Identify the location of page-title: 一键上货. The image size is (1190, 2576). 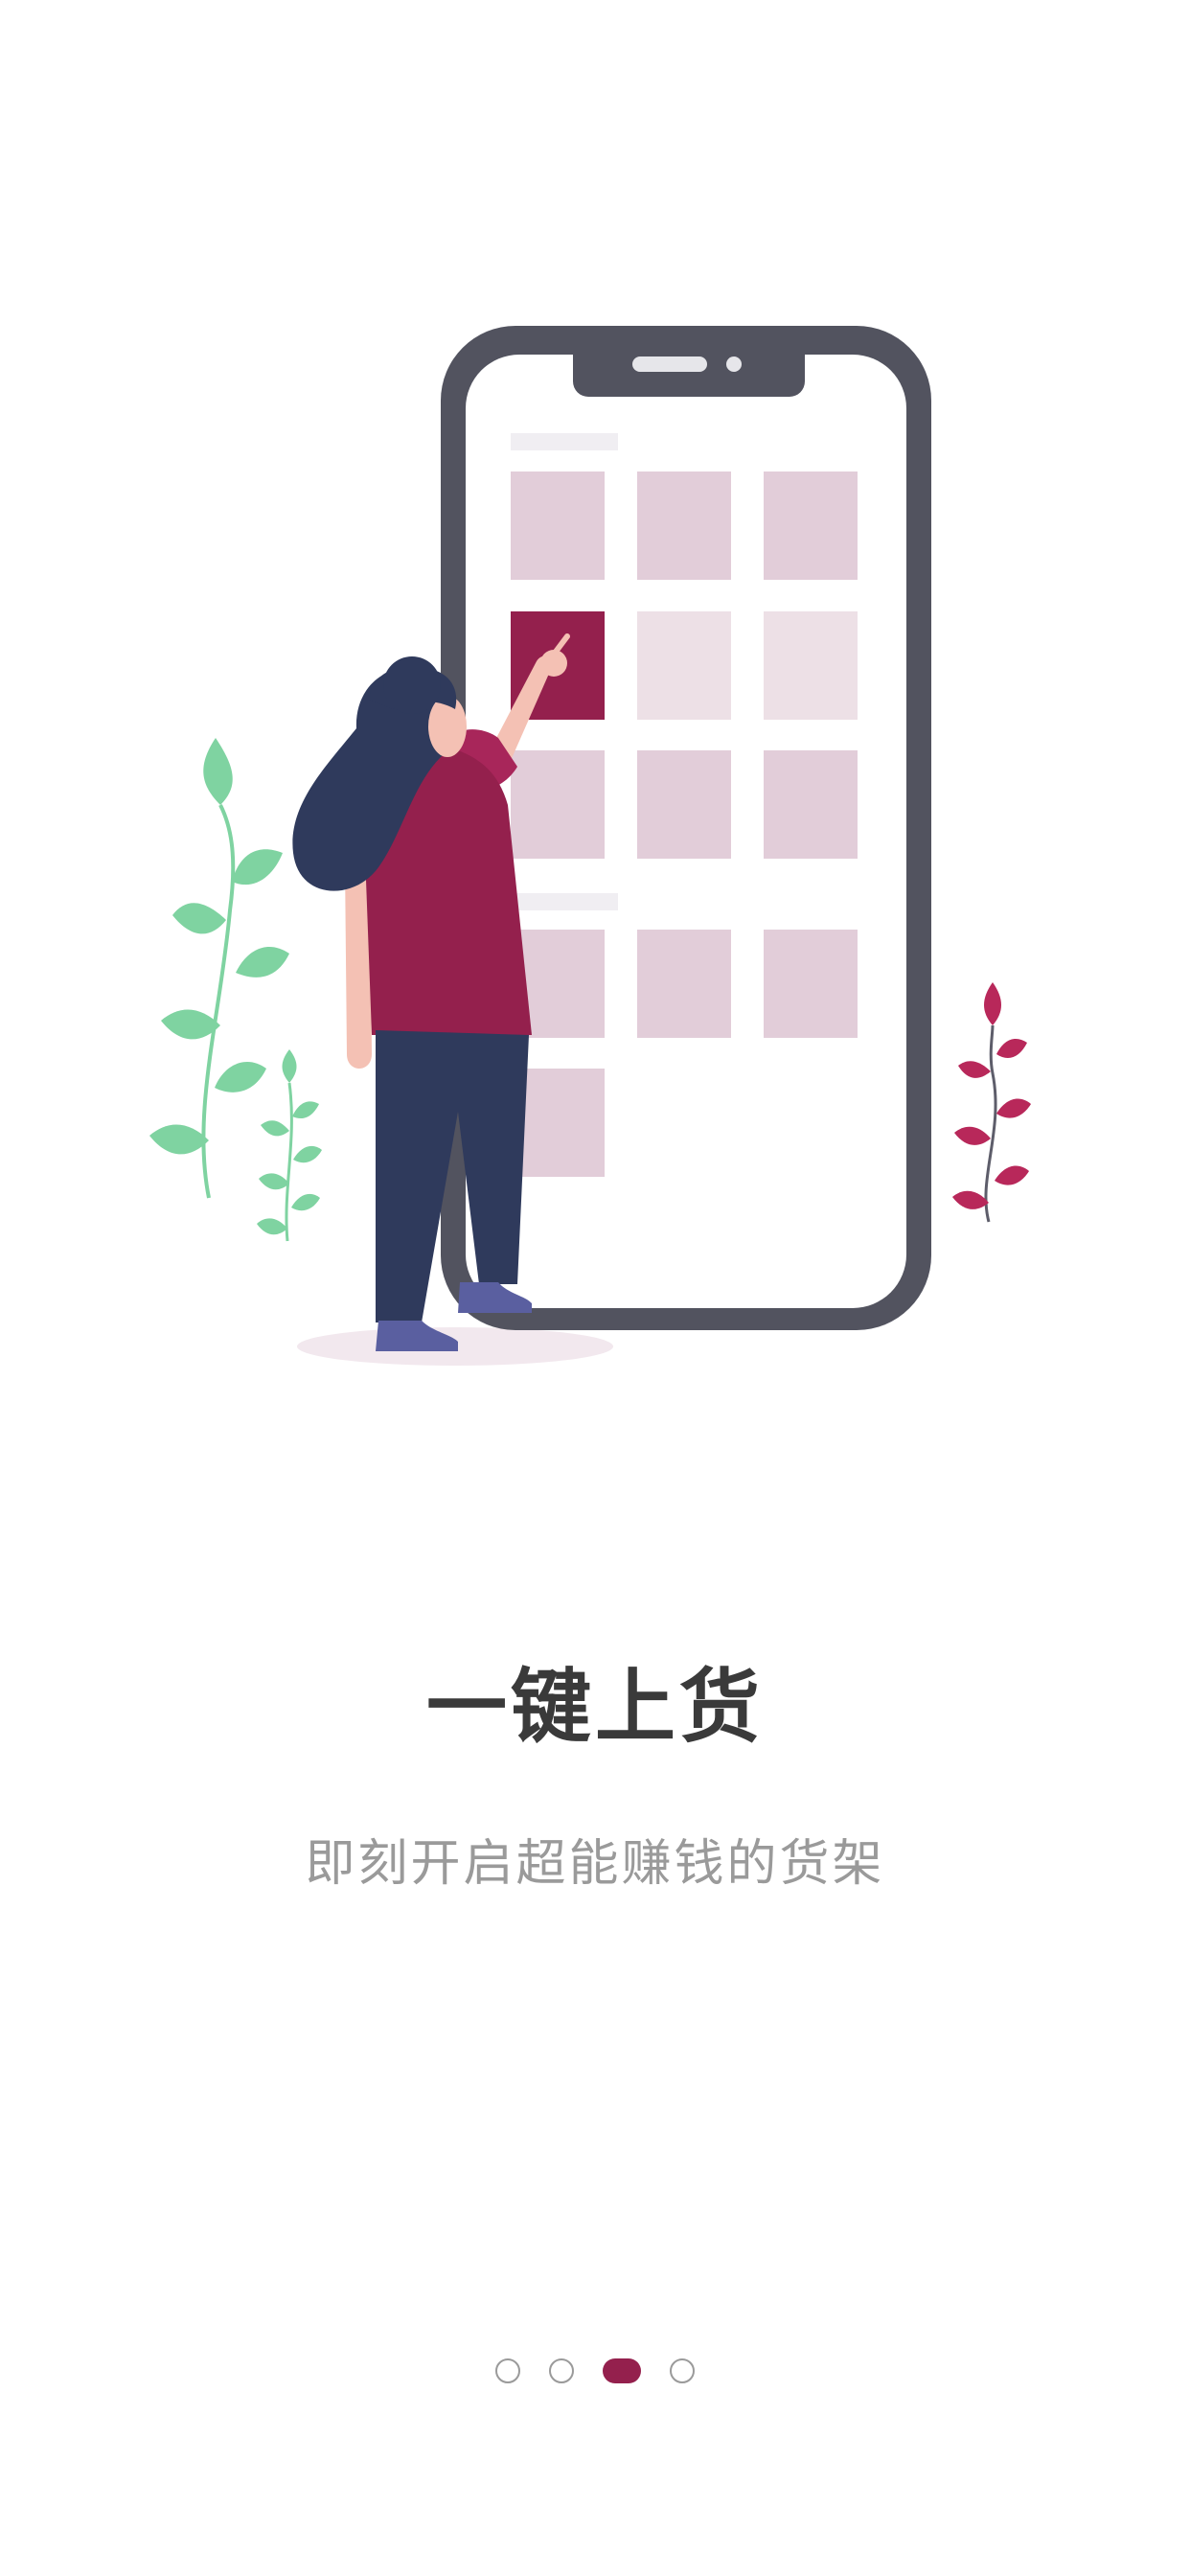
(594, 1707).